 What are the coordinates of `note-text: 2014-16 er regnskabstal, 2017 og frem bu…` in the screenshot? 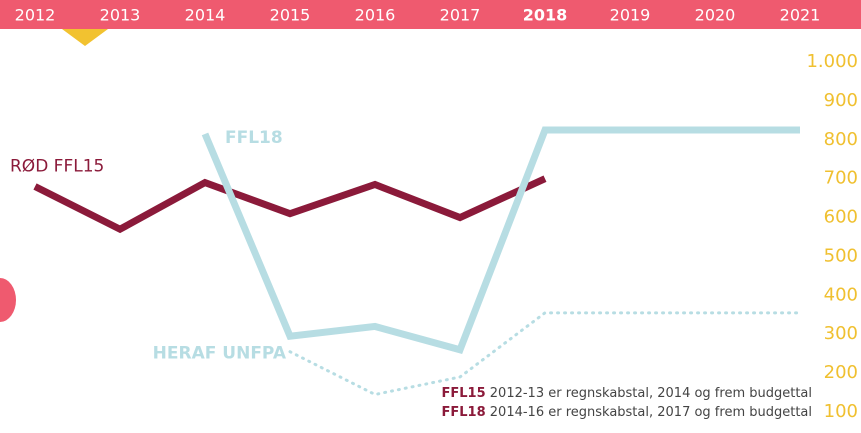 It's located at (649, 412).